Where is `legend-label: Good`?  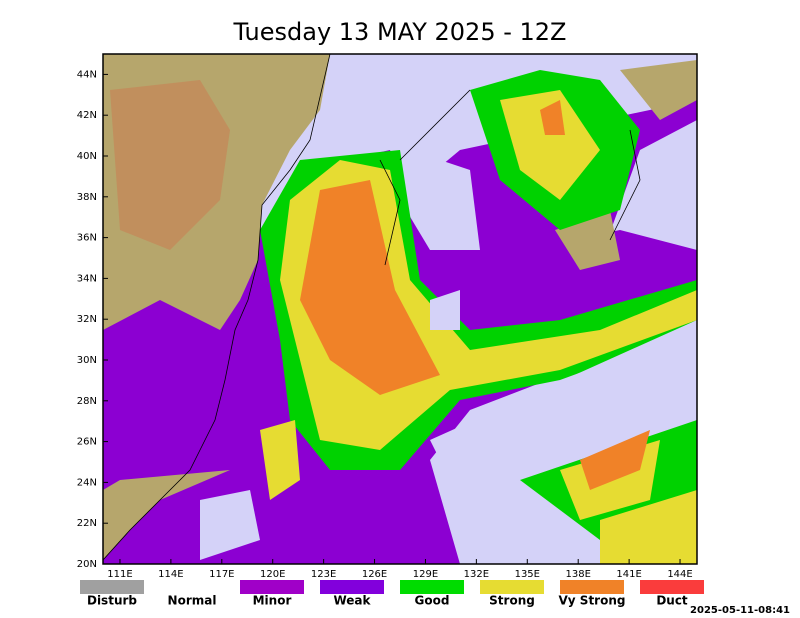 legend-label: Good is located at coordinates (432, 601).